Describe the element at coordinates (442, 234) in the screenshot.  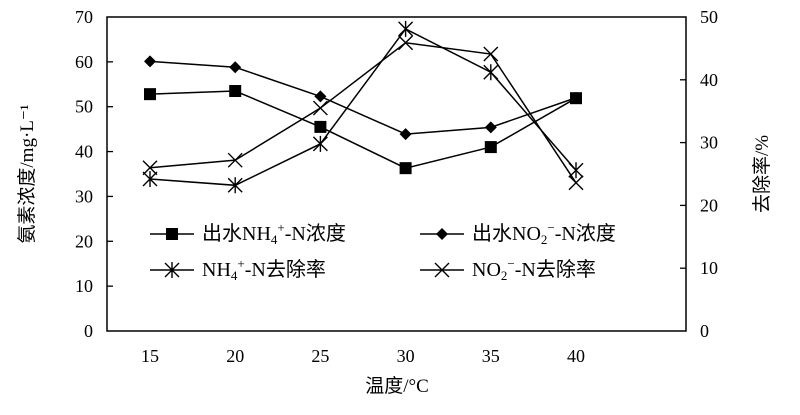
I see `legend-marker-diamond` at that location.